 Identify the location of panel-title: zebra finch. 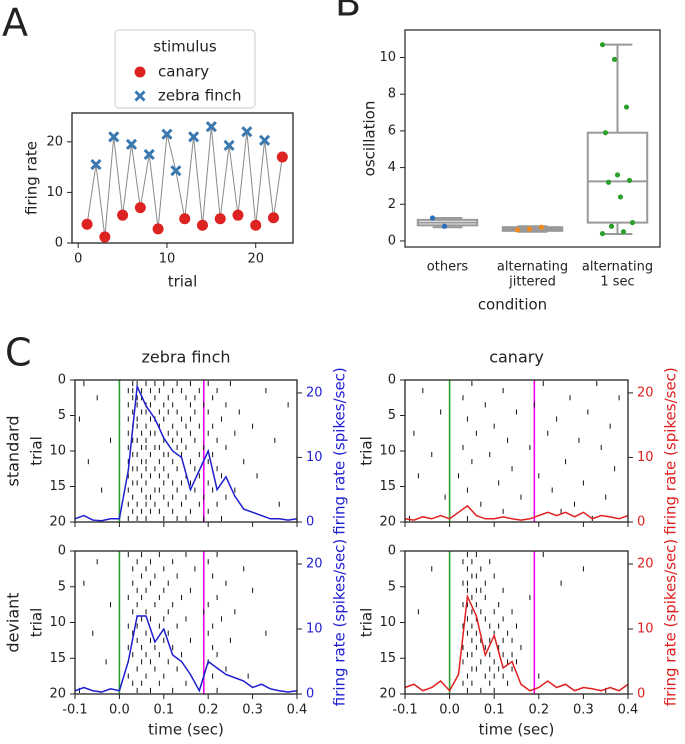
(185, 357).